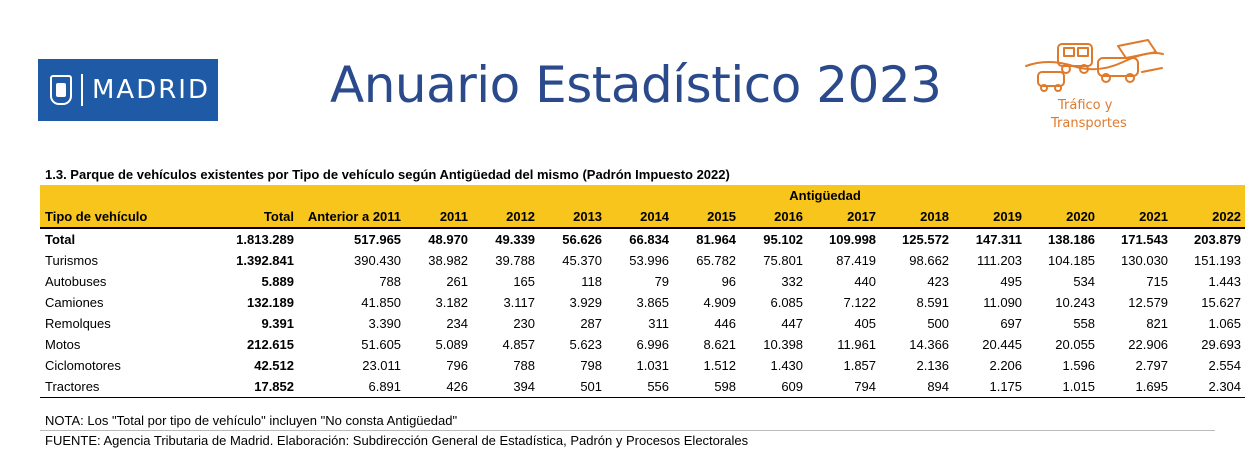 Image resolution: width=1250 pixels, height=465 pixels. I want to click on table-cell: 151.193, so click(1218, 260).